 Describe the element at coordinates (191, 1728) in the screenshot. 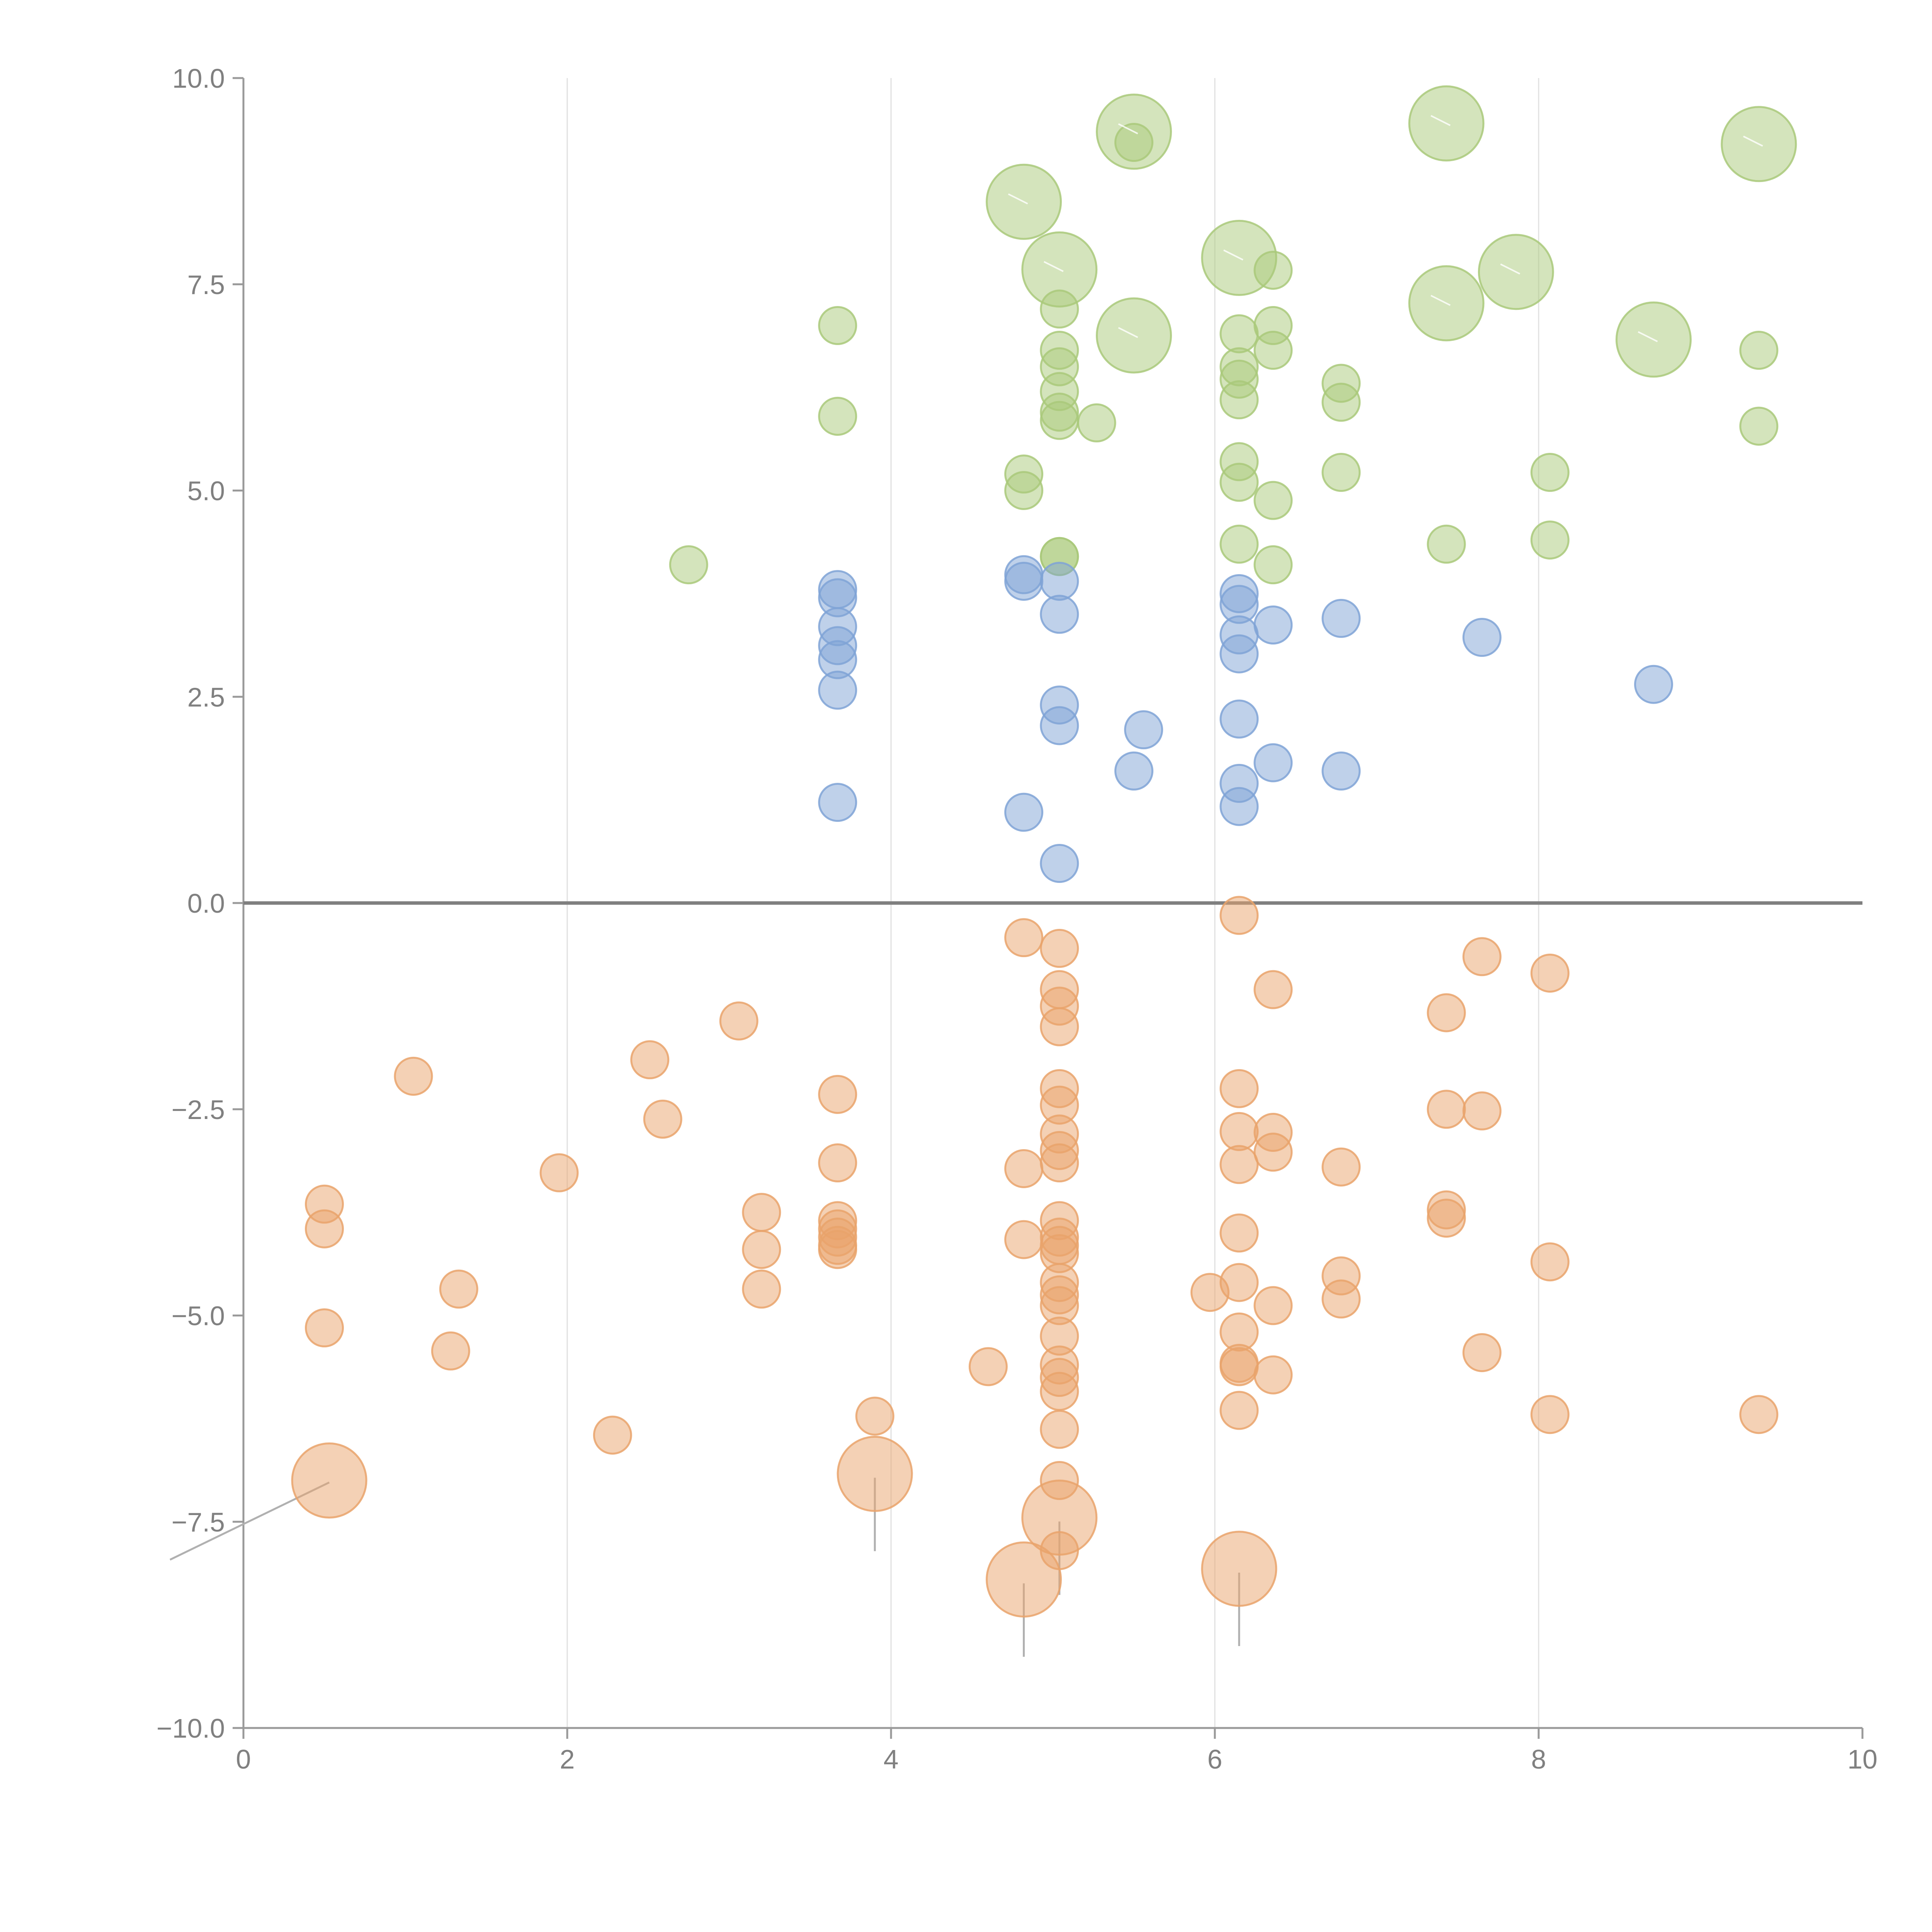

I see `y-tick-label: −10.0` at that location.